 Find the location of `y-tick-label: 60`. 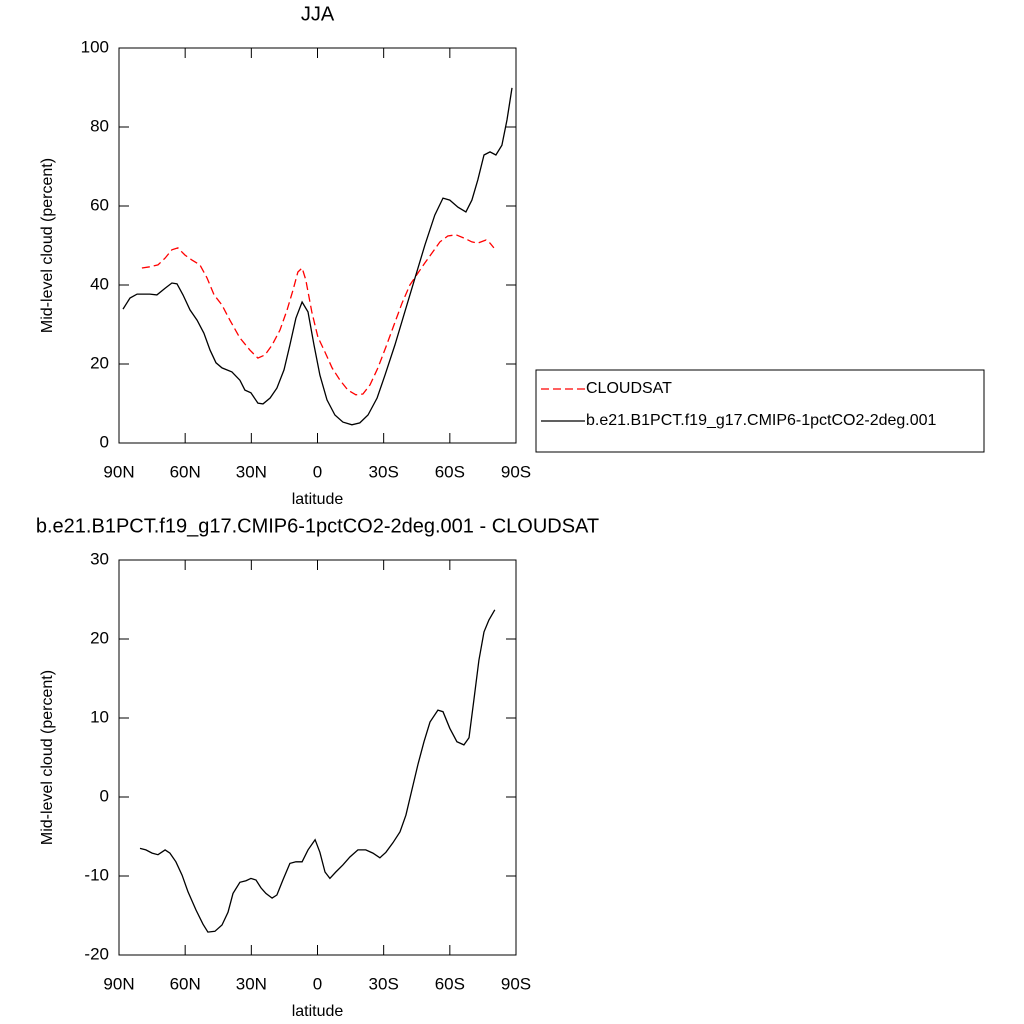

y-tick-label: 60 is located at coordinates (99, 204).